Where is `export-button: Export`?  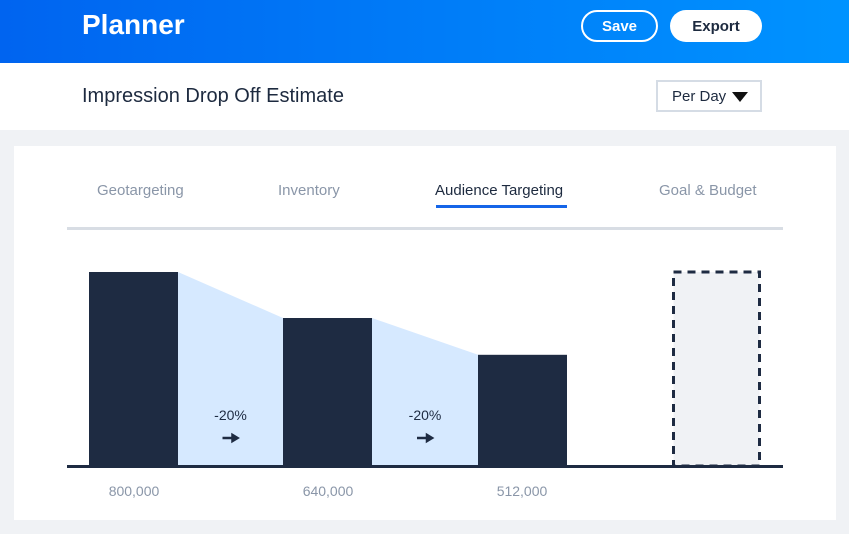 export-button: Export is located at coordinates (716, 26).